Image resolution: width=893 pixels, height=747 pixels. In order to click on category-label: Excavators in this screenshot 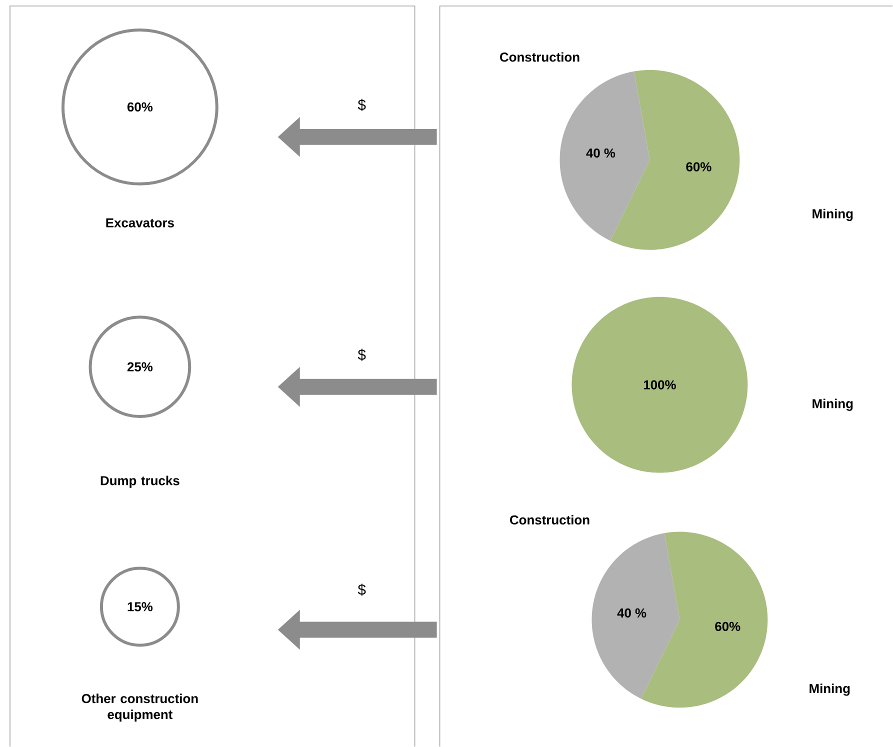, I will do `click(140, 223)`.